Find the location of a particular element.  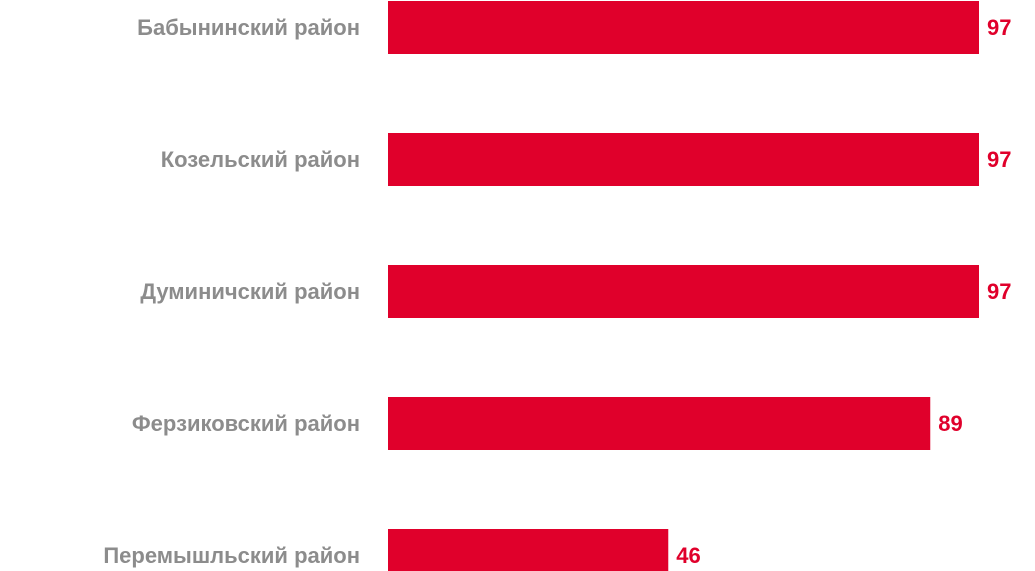

category-label-3: Думиничский район is located at coordinates (250, 291).